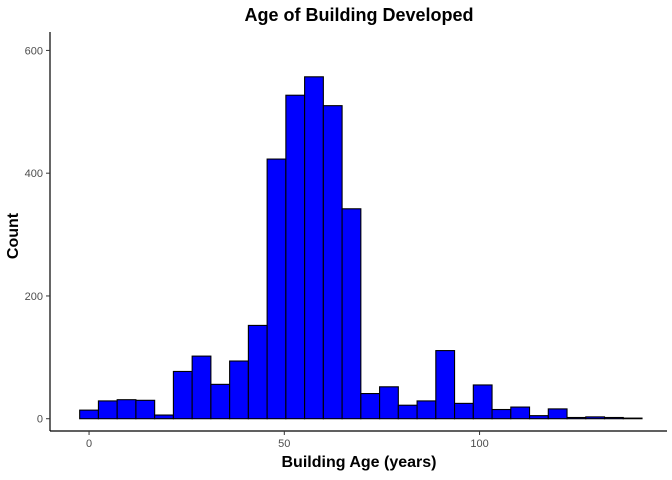 The height and width of the screenshot is (480, 672). I want to click on x-tick-label: 50, so click(284, 444).